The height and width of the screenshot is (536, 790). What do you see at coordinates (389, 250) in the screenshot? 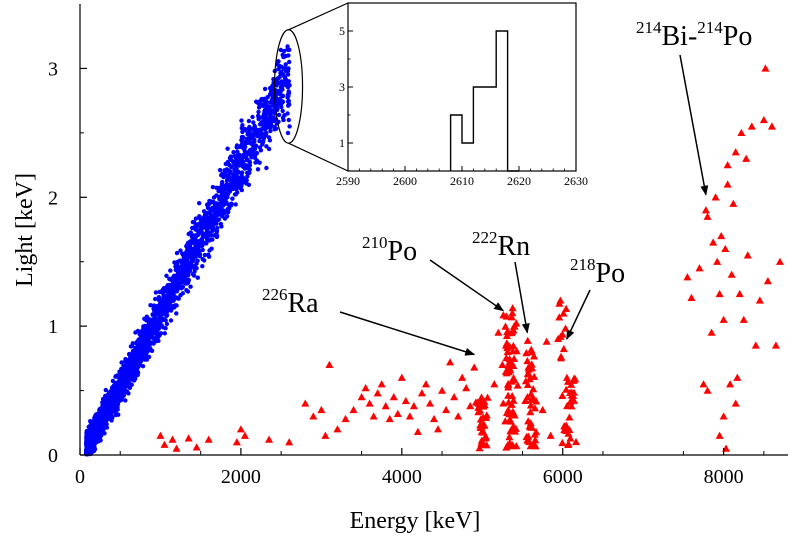
I see `isotope-label: 210Po` at bounding box center [389, 250].